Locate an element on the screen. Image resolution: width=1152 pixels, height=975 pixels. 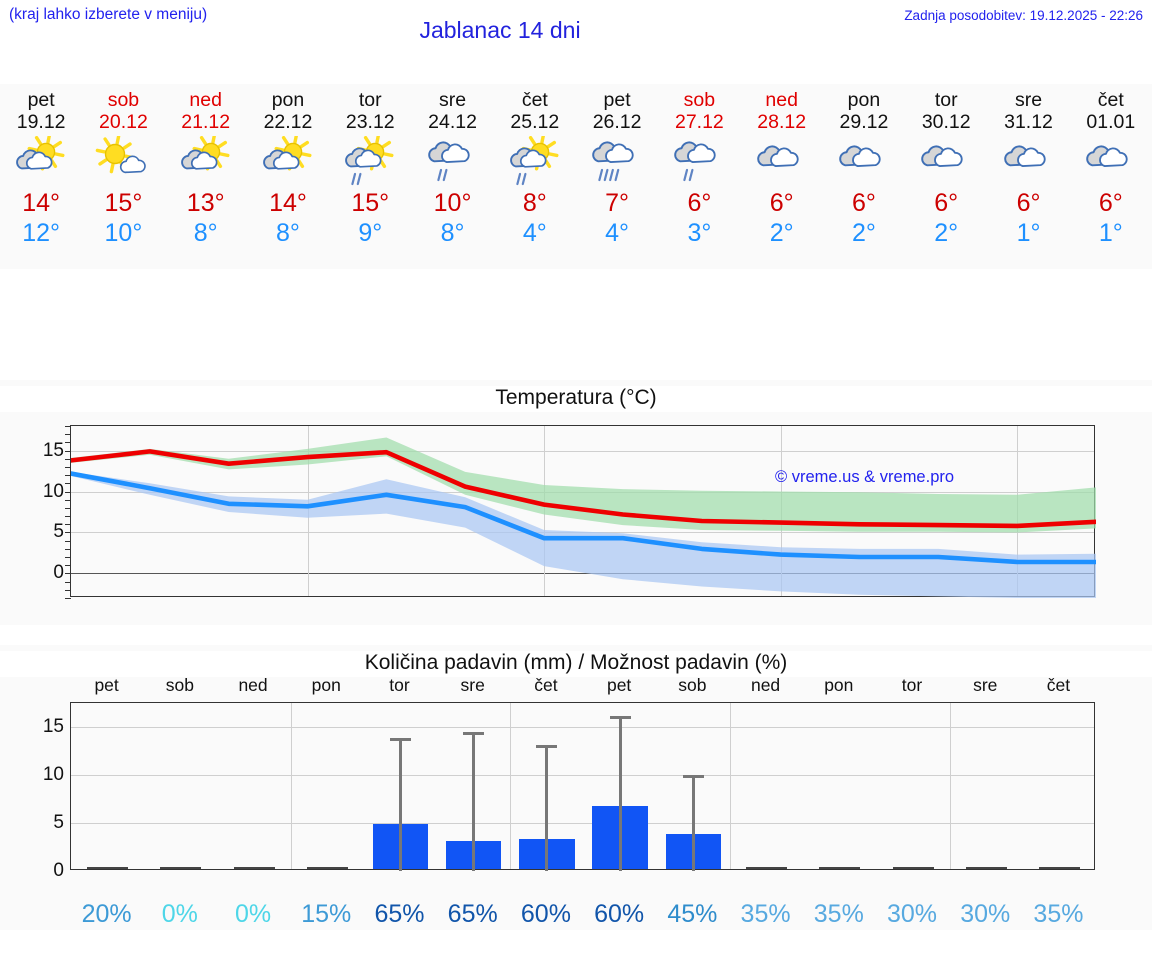
precipitation-day-label: čet is located at coordinates (546, 685).